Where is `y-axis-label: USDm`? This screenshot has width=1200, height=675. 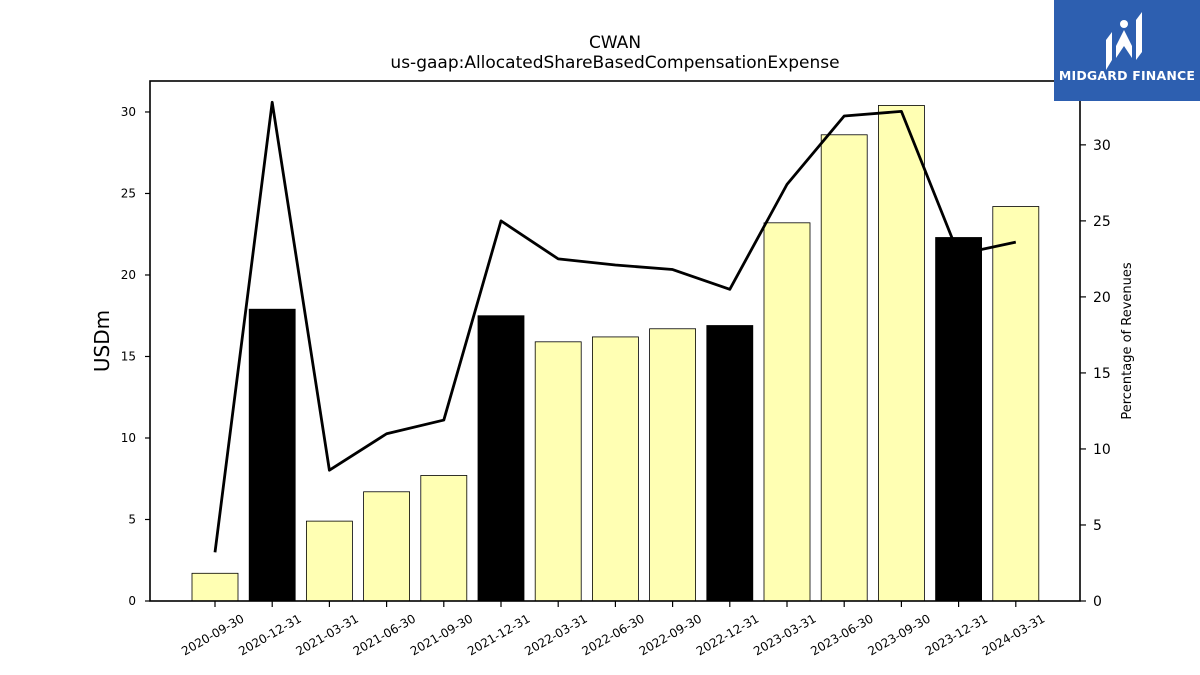
y-axis-label: USDm is located at coordinates (102, 341).